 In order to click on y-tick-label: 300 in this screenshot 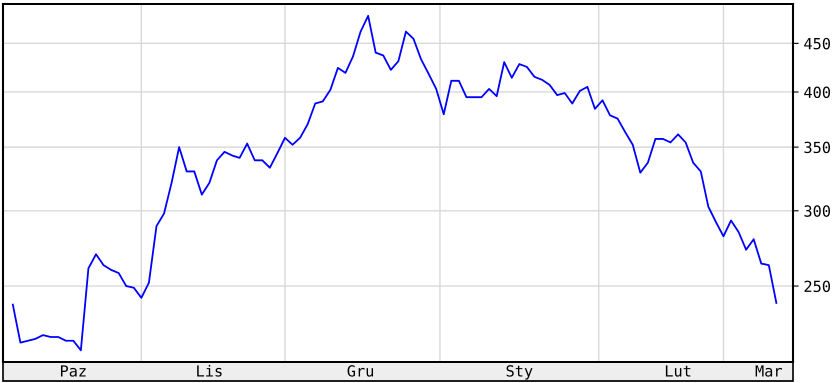, I will do `click(817, 211)`.